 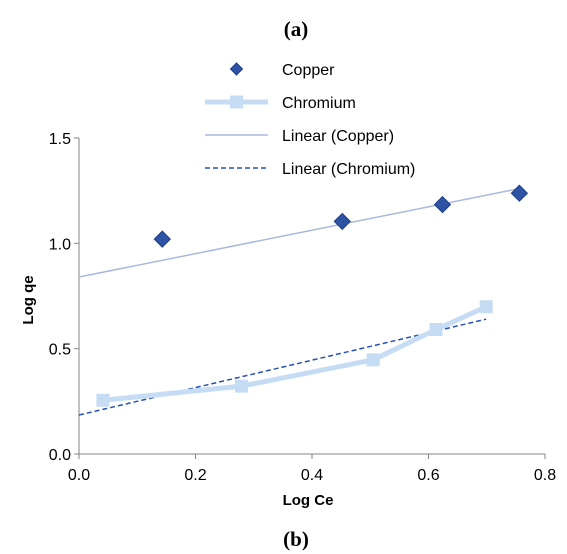 What do you see at coordinates (428, 475) in the screenshot?
I see `x-tick-label: 0.6` at bounding box center [428, 475].